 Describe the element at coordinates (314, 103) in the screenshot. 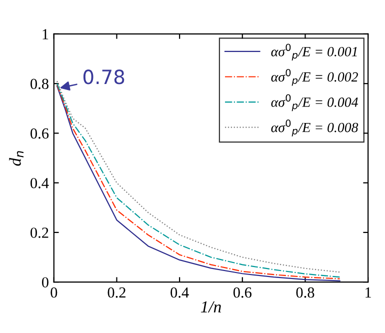

I see `legend-label: ασ$^{0}$$_{p}$/E = 0.004` at that location.